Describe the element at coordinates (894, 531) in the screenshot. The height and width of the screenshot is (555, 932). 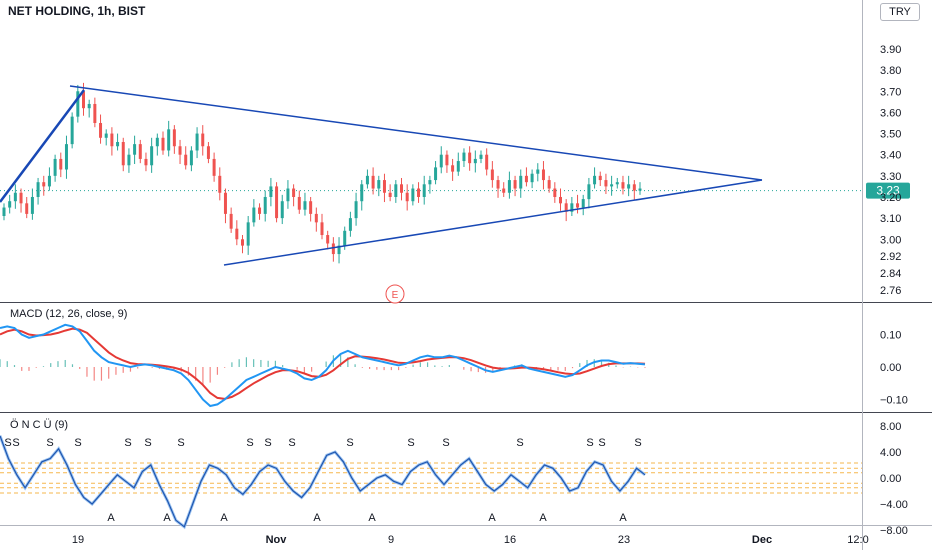
I see `oncu-tick-label: −8.00` at that location.